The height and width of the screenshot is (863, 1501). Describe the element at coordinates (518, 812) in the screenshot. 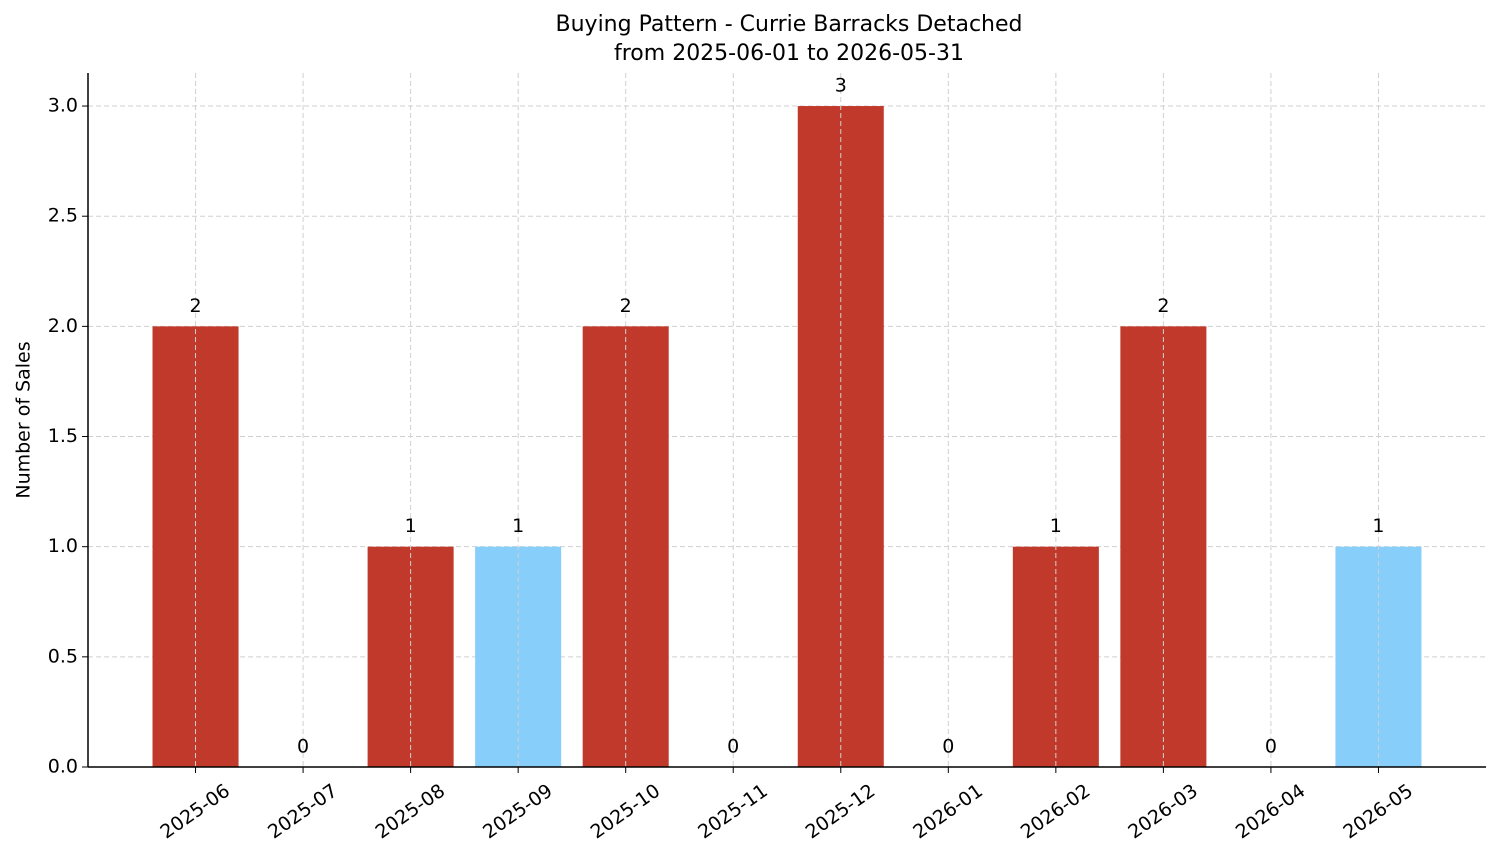

I see `x-tick-label: 2025-09` at that location.